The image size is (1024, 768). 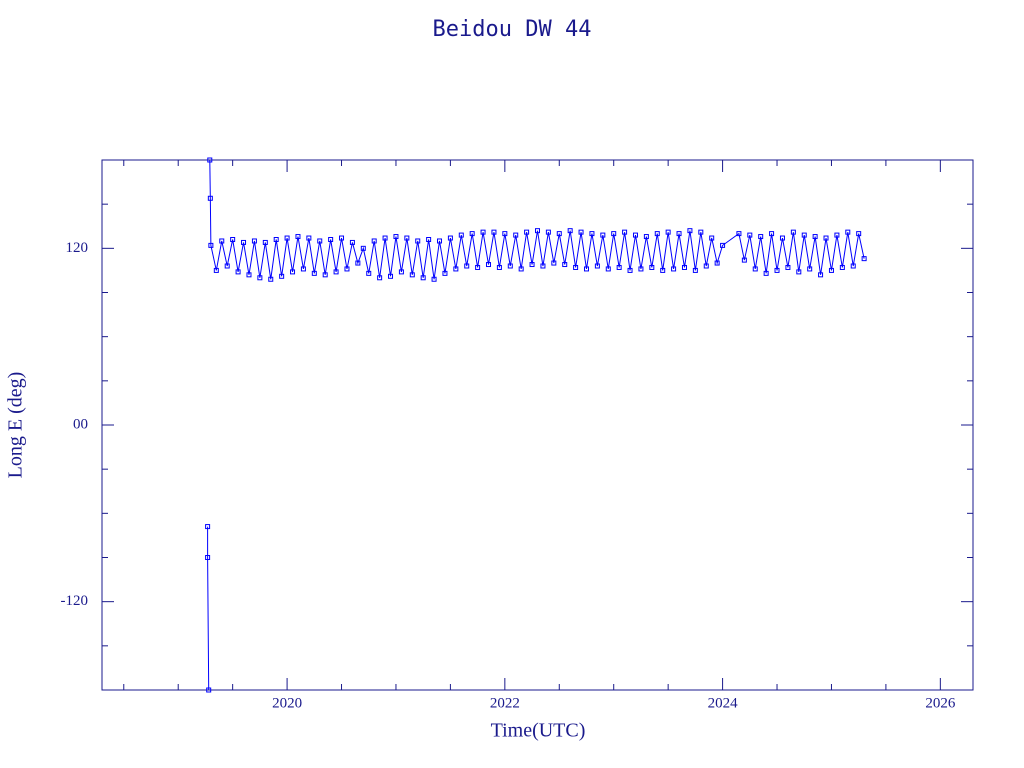 What do you see at coordinates (16, 425) in the screenshot?
I see `y-axis-label: Long E (deg)` at bounding box center [16, 425].